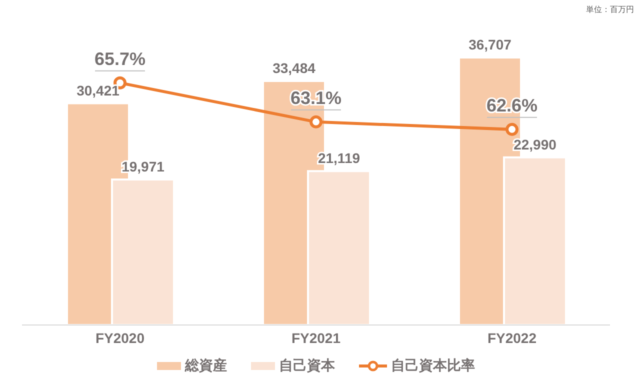 The image size is (640, 387). I want to click on legend-label: 自己資本比率, so click(432, 366).